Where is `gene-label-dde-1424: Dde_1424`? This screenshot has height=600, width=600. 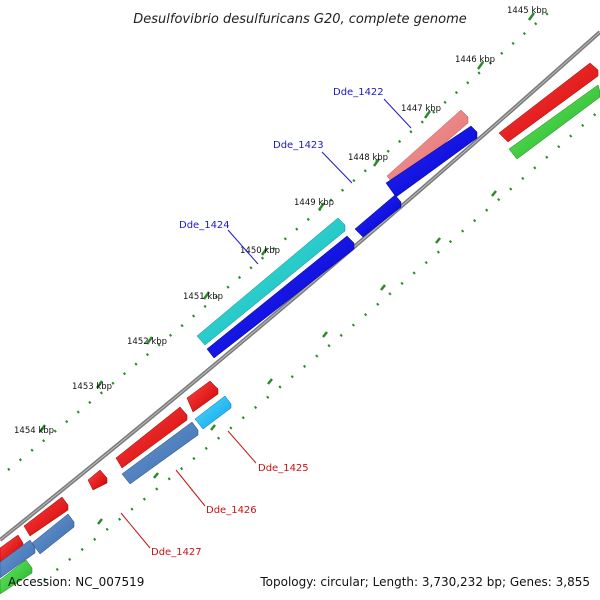 gene-label-dde-1424: Dde_1424 is located at coordinates (204, 225).